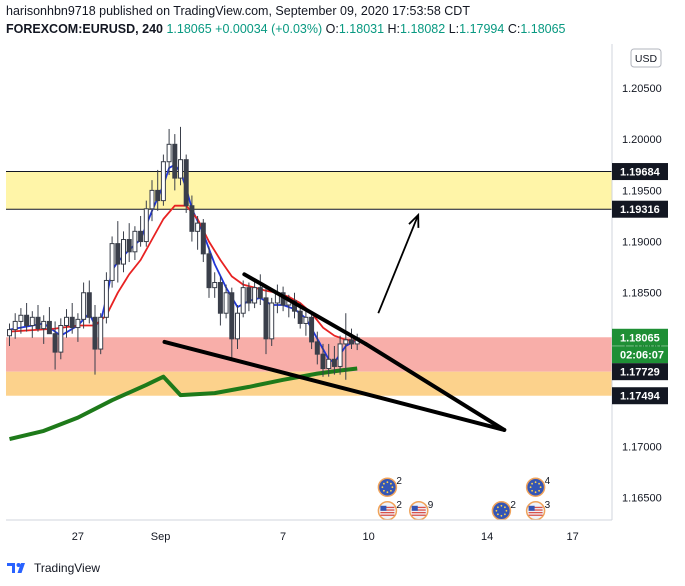  I want to click on low-value: 1.17994, so click(482, 29).